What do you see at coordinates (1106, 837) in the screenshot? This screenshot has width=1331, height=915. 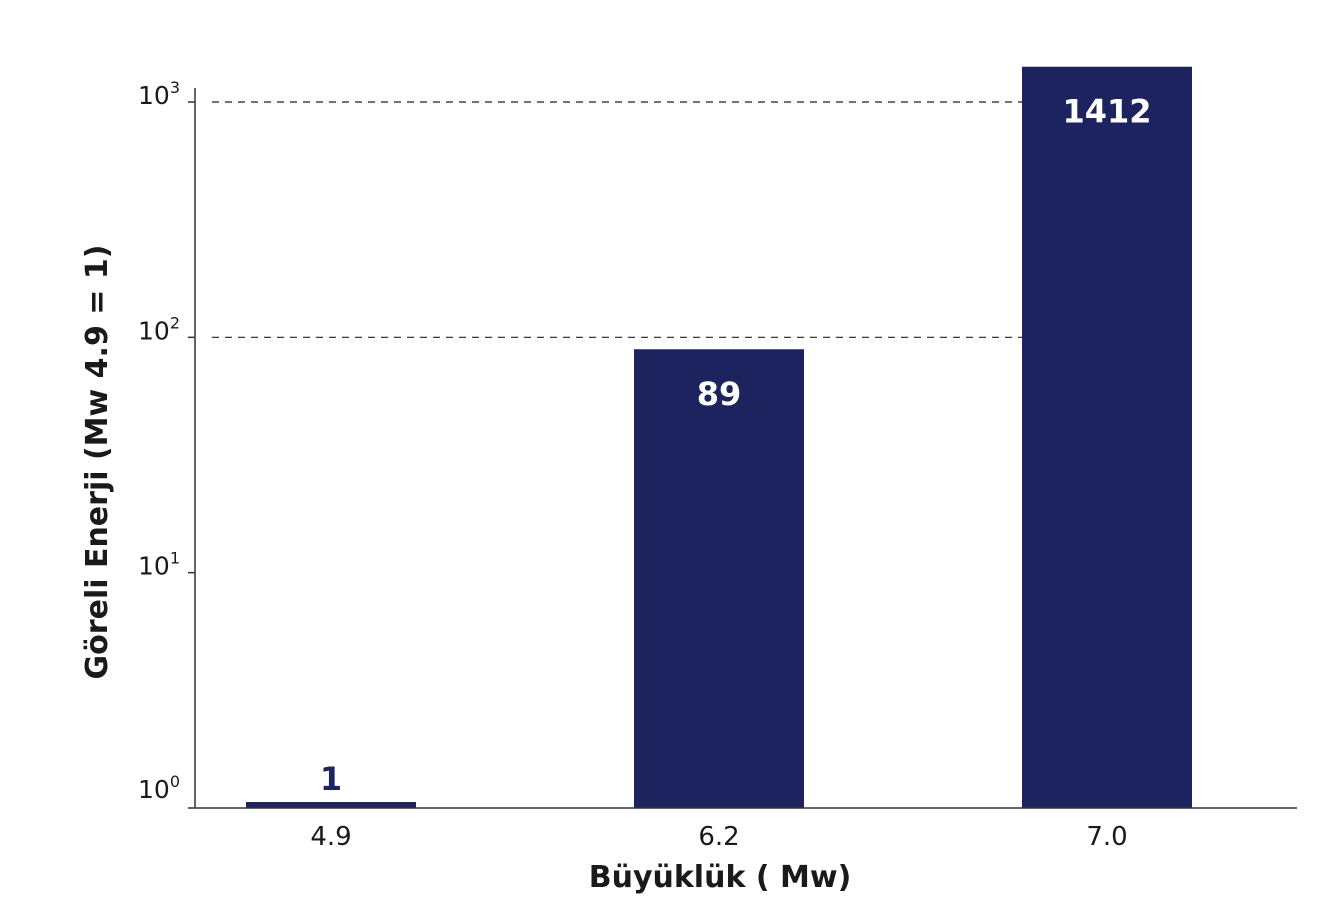 I see `x-tick-label: 7.0` at bounding box center [1106, 837].